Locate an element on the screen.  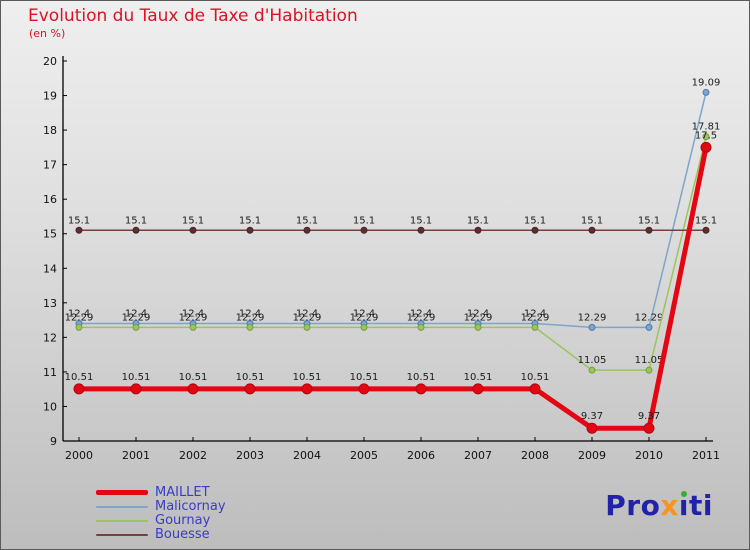
chart-unit-subtitle: (en %) is located at coordinates (47, 33).